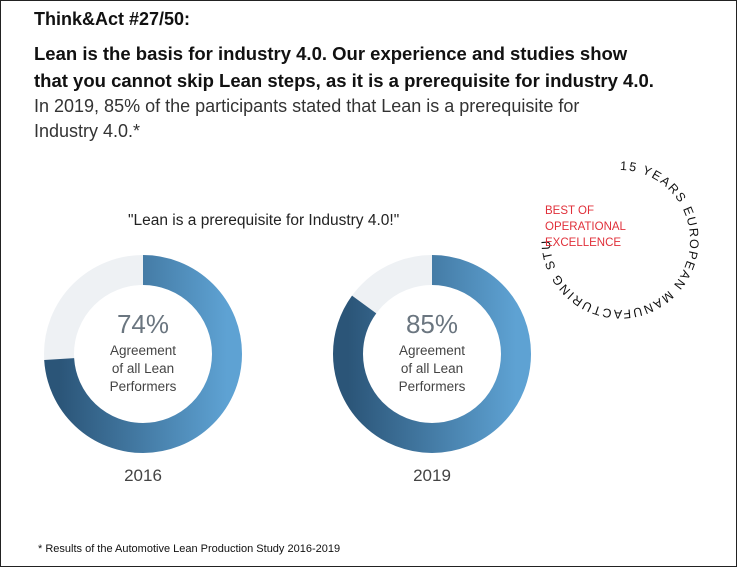  Describe the element at coordinates (583, 243) in the screenshot. I see `badge-line-3: EXCELLENCE` at that location.